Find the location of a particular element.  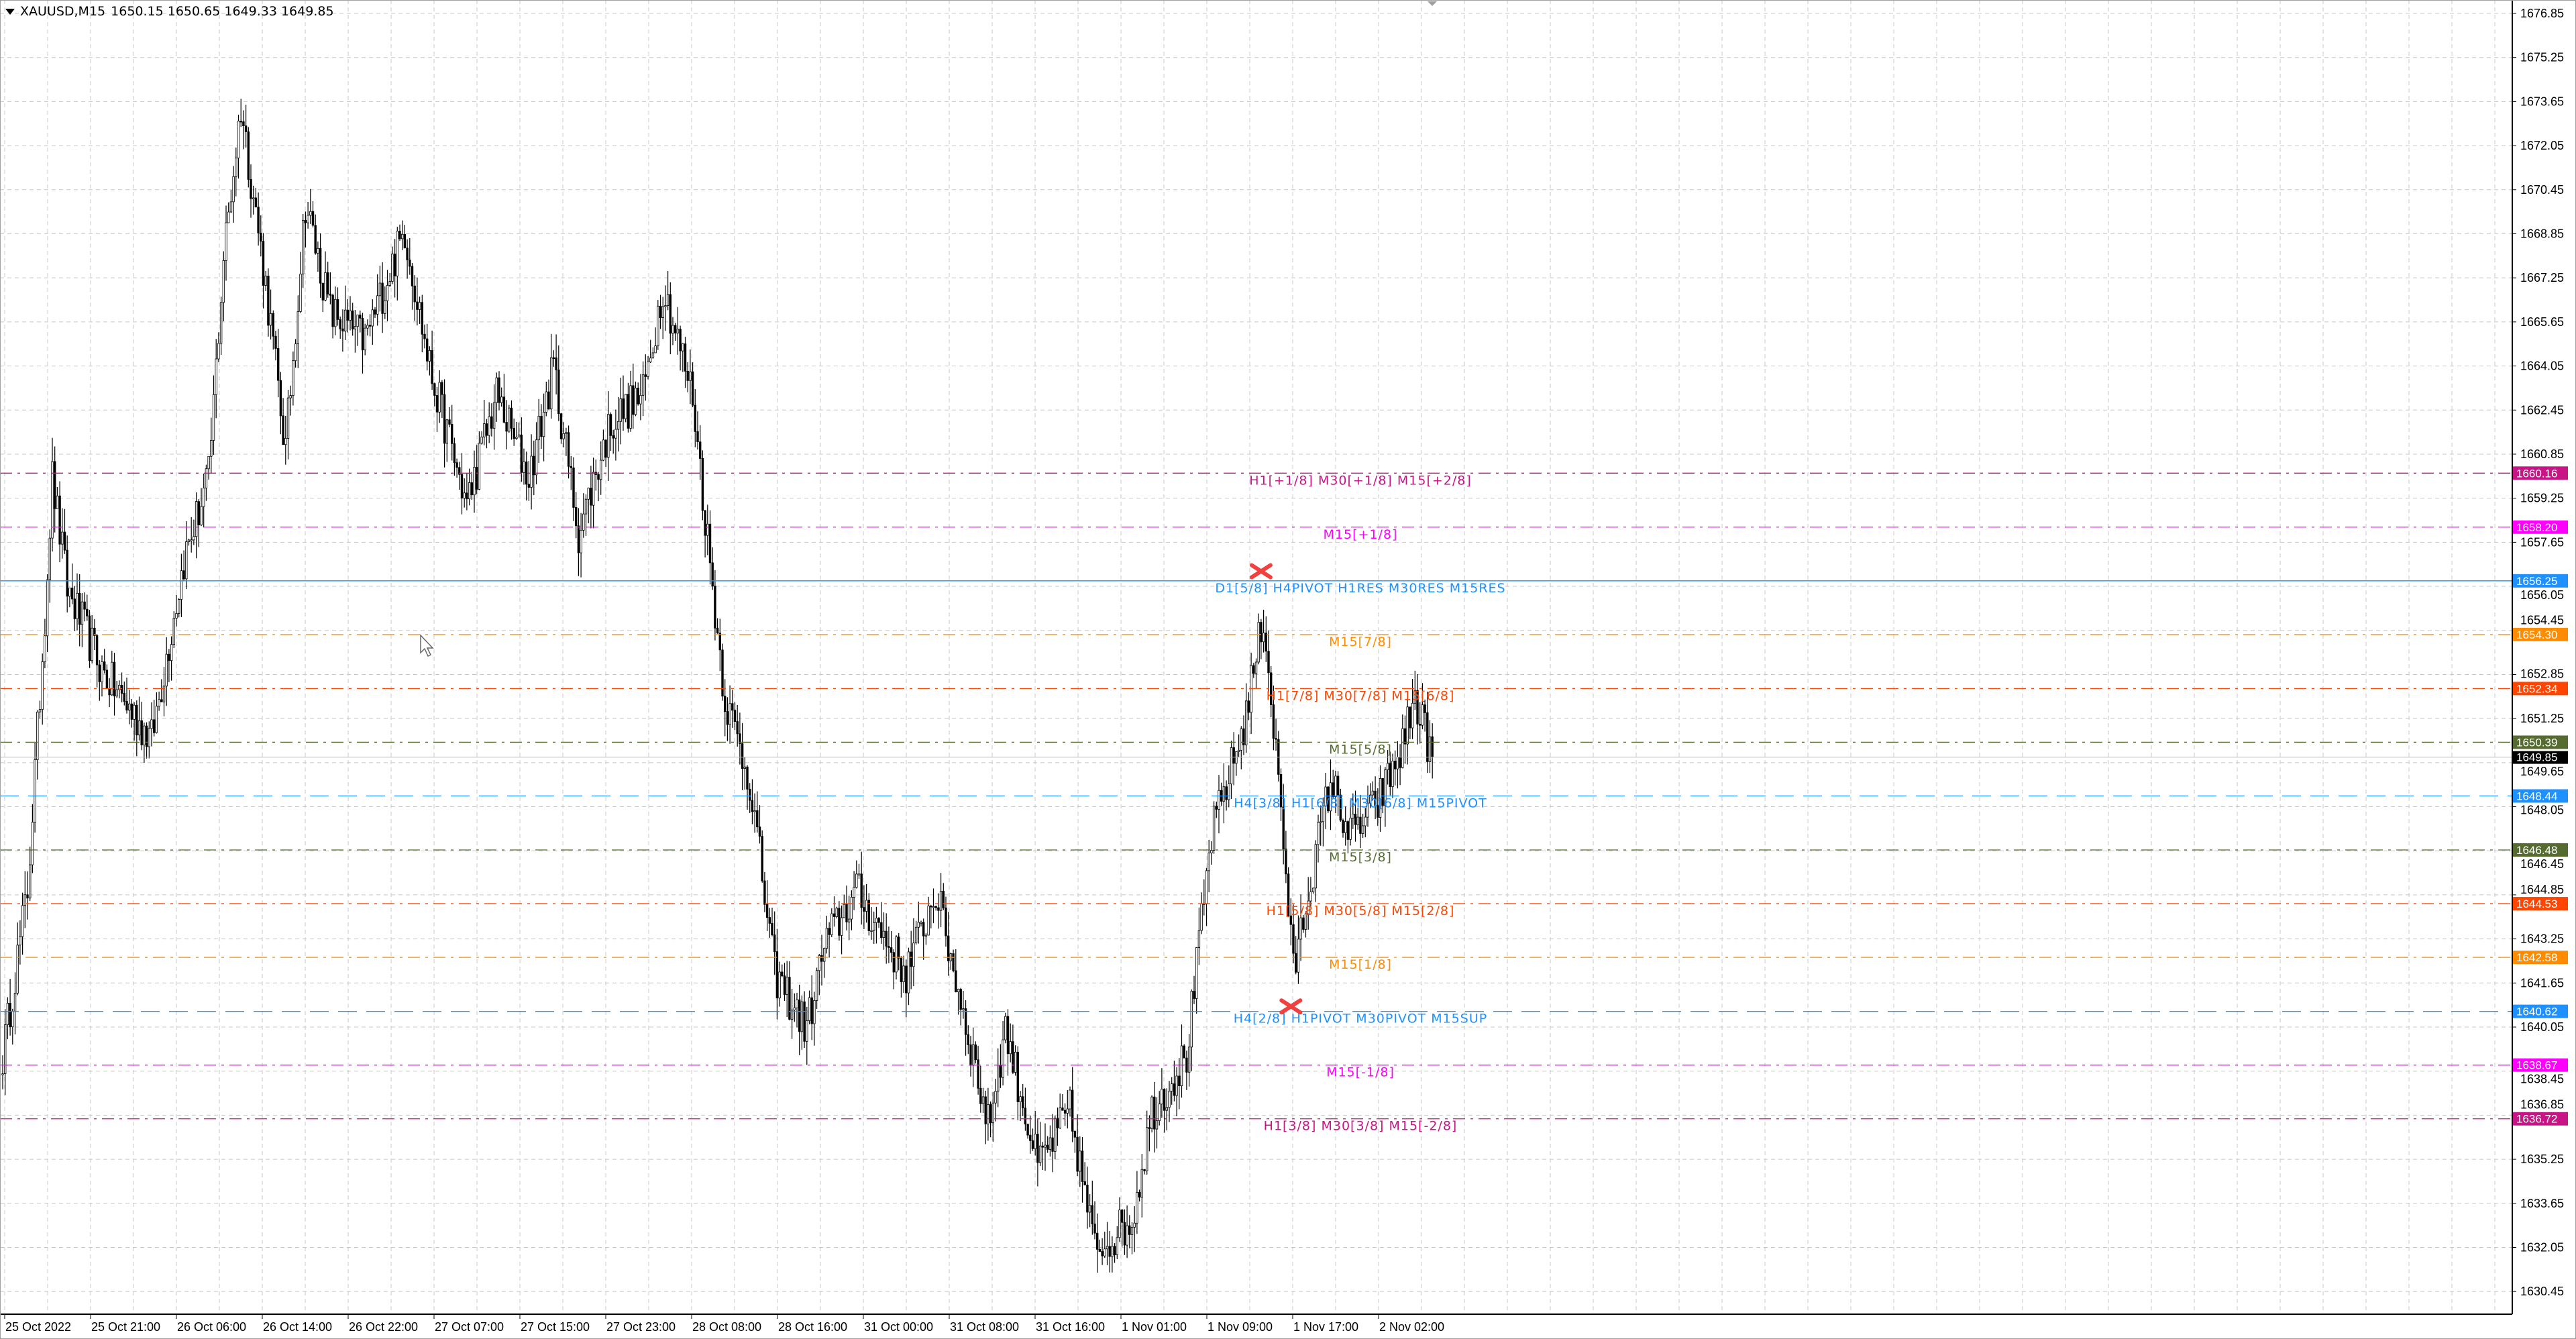

price-badge-label: 1654.30 is located at coordinates (2536, 635).